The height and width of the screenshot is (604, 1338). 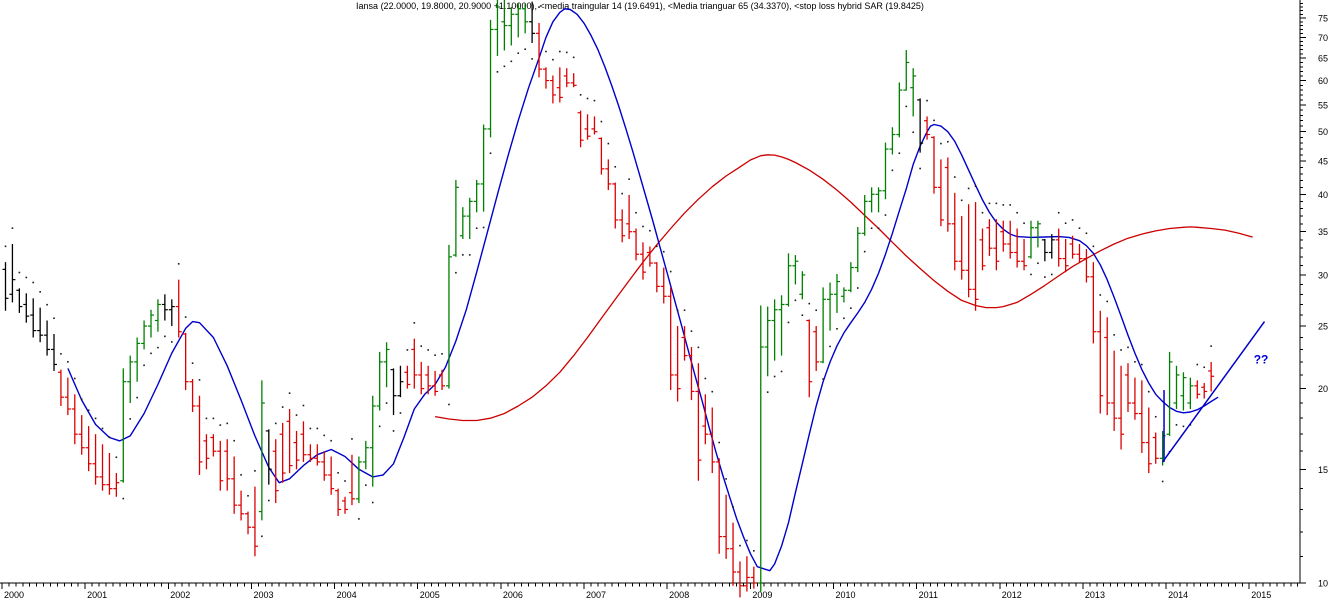 What do you see at coordinates (1323, 59) in the screenshot?
I see `y-tick-label: 65` at bounding box center [1323, 59].